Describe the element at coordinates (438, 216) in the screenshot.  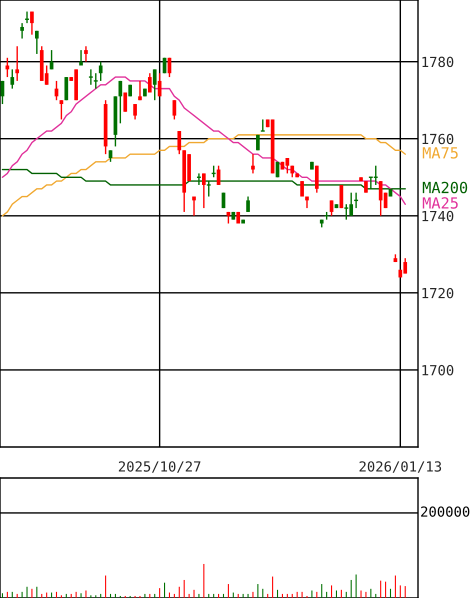
I see `y-tick-label: 1740` at that location.